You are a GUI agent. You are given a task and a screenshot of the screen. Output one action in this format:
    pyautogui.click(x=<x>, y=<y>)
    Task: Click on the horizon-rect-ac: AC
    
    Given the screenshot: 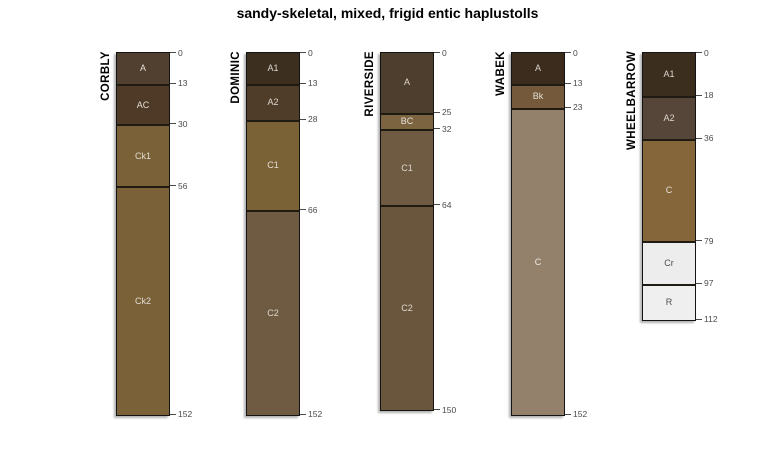 What is the action you would take?
    pyautogui.click(x=143, y=104)
    